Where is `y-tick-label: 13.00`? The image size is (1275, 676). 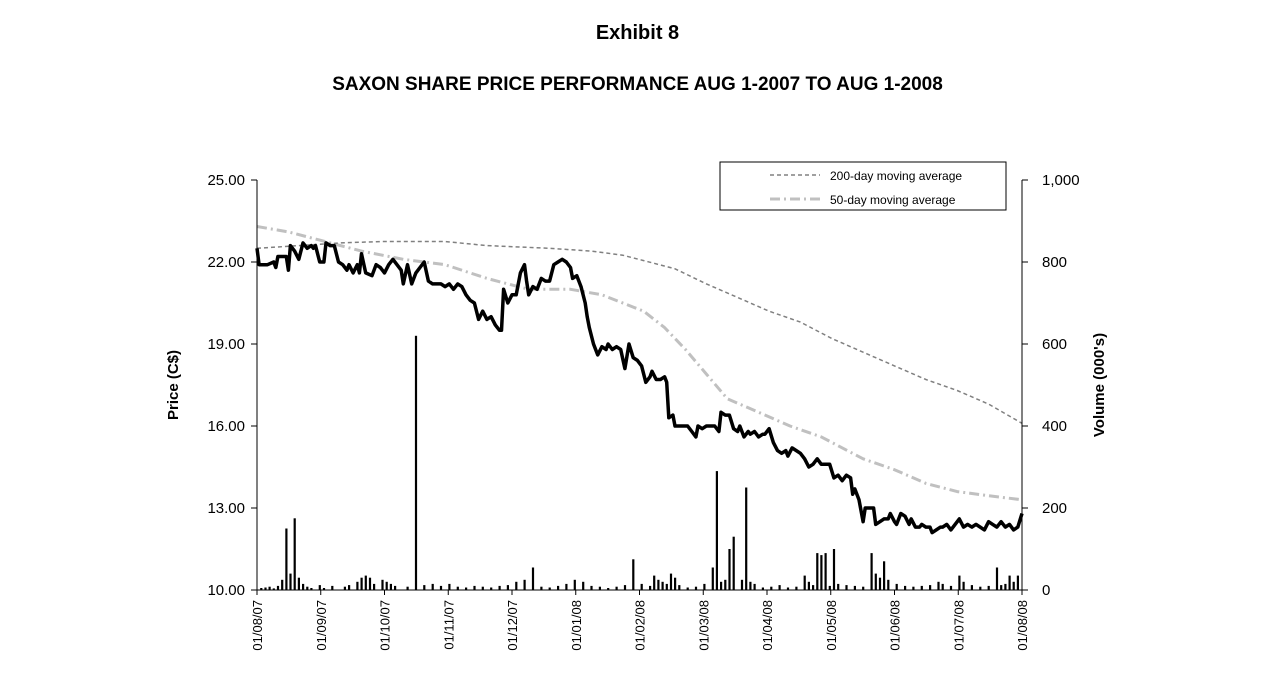 y-tick-label: 13.00 is located at coordinates (226, 508).